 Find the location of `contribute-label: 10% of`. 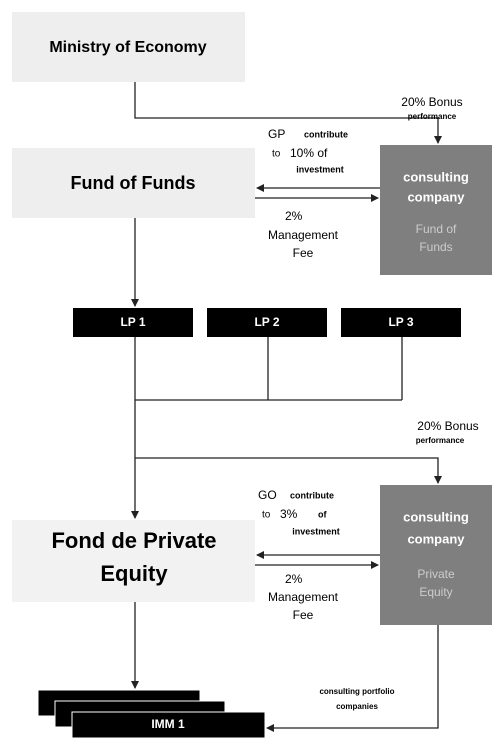

contribute-label: 10% of is located at coordinates (309, 153).